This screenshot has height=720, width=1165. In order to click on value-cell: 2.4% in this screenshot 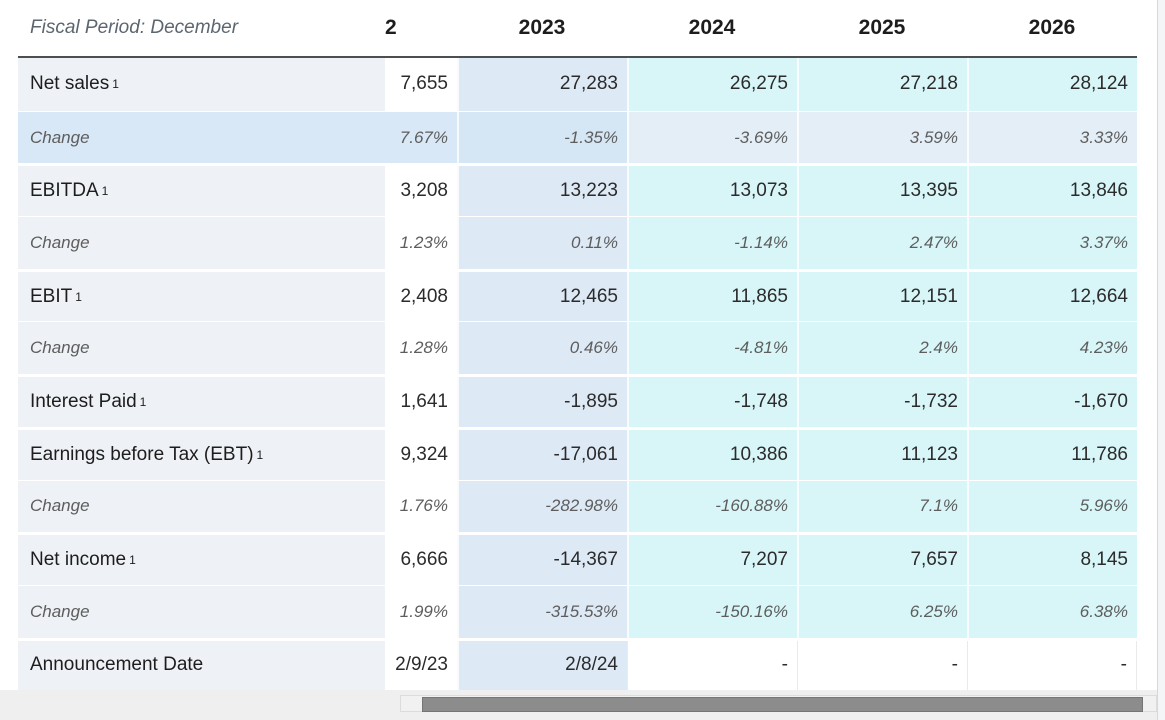, I will do `click(882, 348)`.